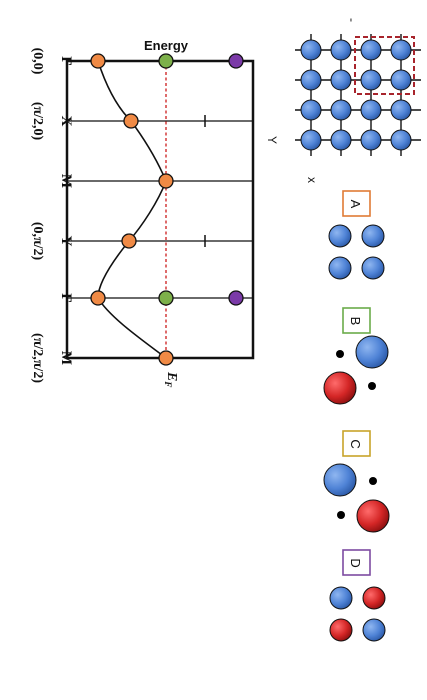 The width and height of the screenshot is (427, 700). I want to click on panel-d-label-box, so click(356, 562).